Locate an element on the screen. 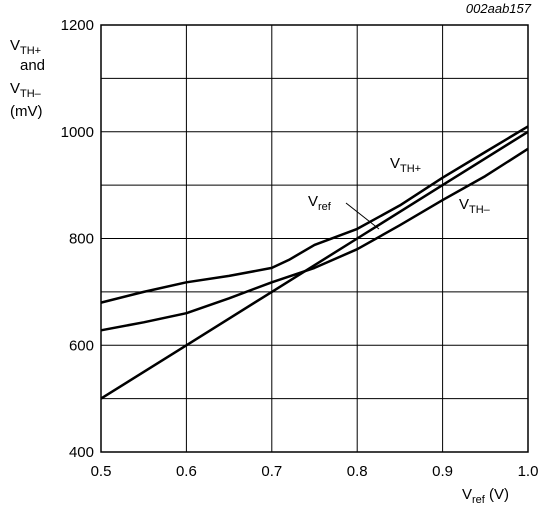  x-tick-label: 0.9 is located at coordinates (442, 471).